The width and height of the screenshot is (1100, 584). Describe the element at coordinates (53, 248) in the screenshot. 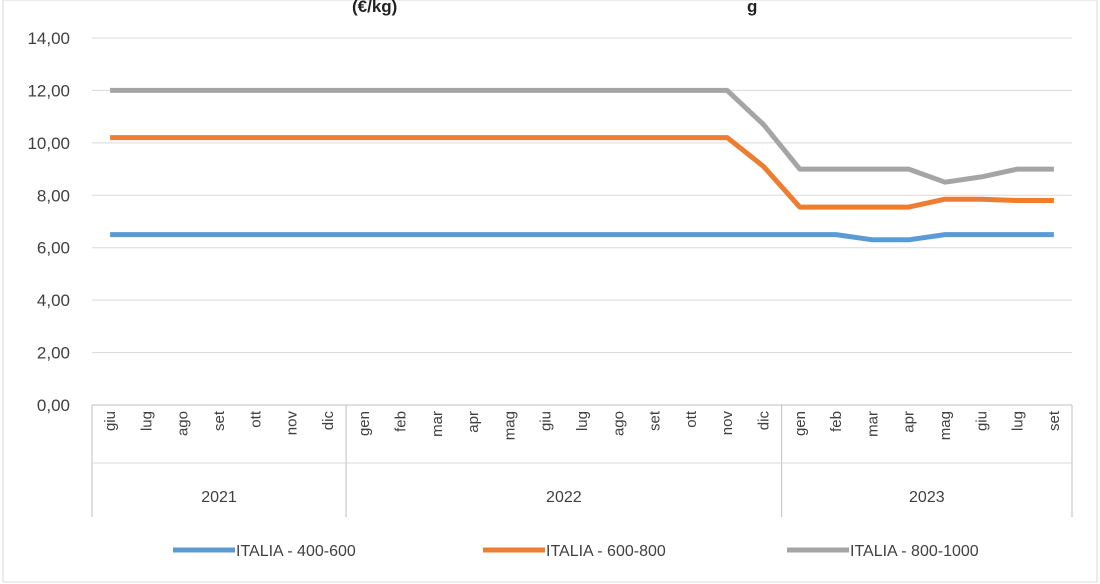

I see `y-tick-label: 6,00` at that location.